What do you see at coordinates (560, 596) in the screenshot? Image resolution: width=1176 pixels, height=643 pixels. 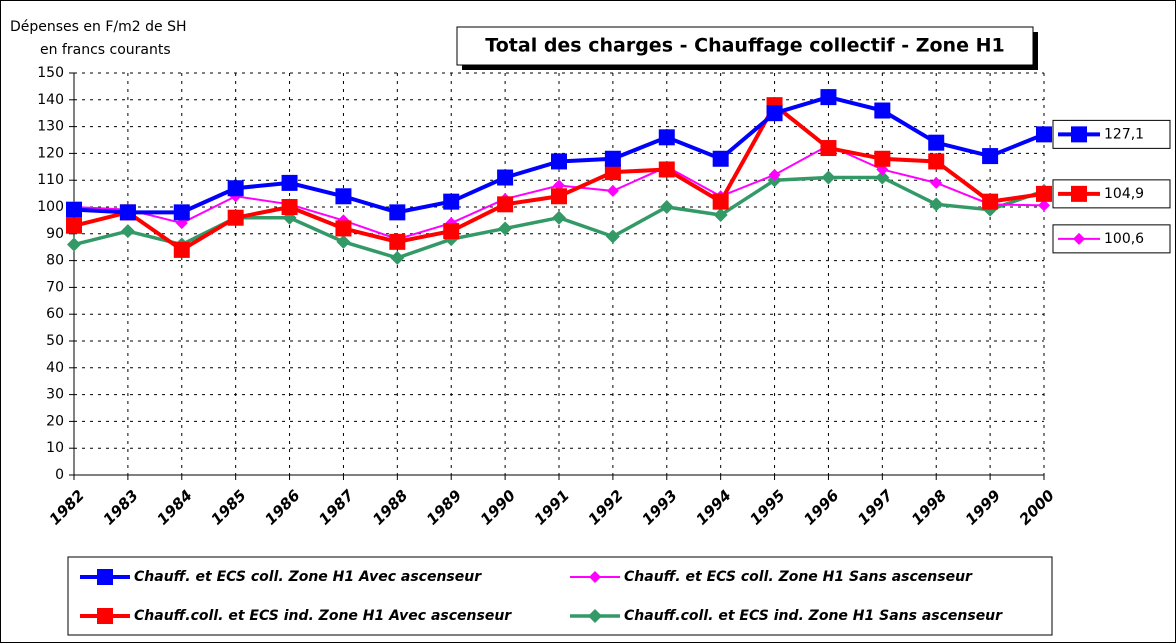 I see `legend-box` at bounding box center [560, 596].